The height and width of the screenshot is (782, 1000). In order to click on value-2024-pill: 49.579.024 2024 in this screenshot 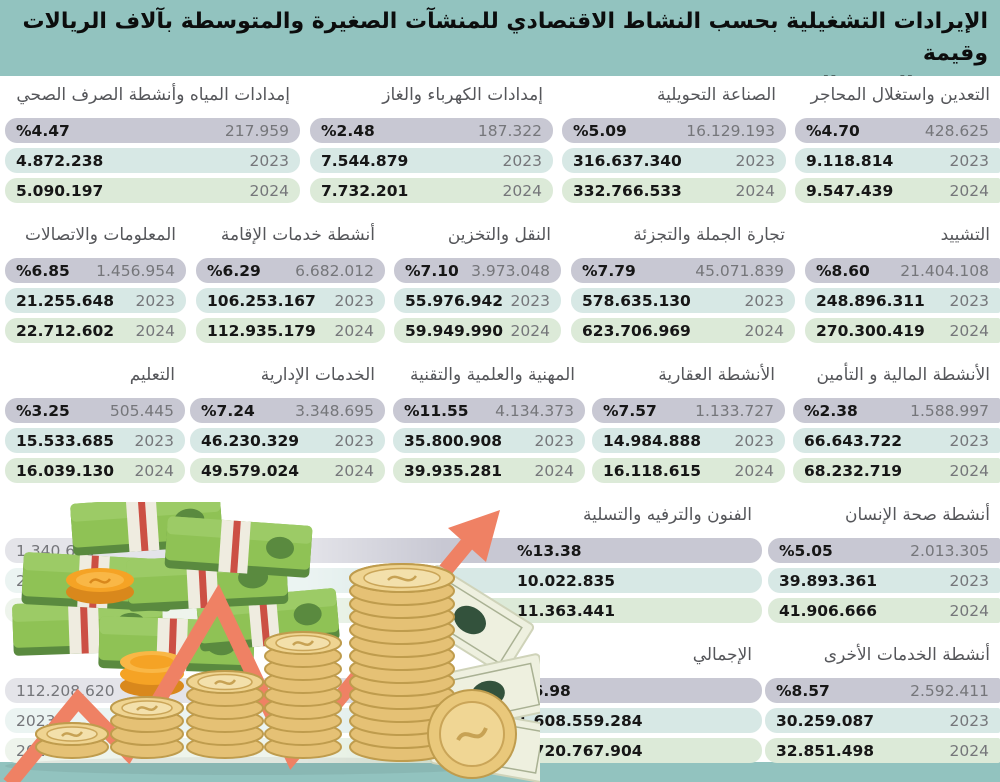, I will do `click(287, 470)`.